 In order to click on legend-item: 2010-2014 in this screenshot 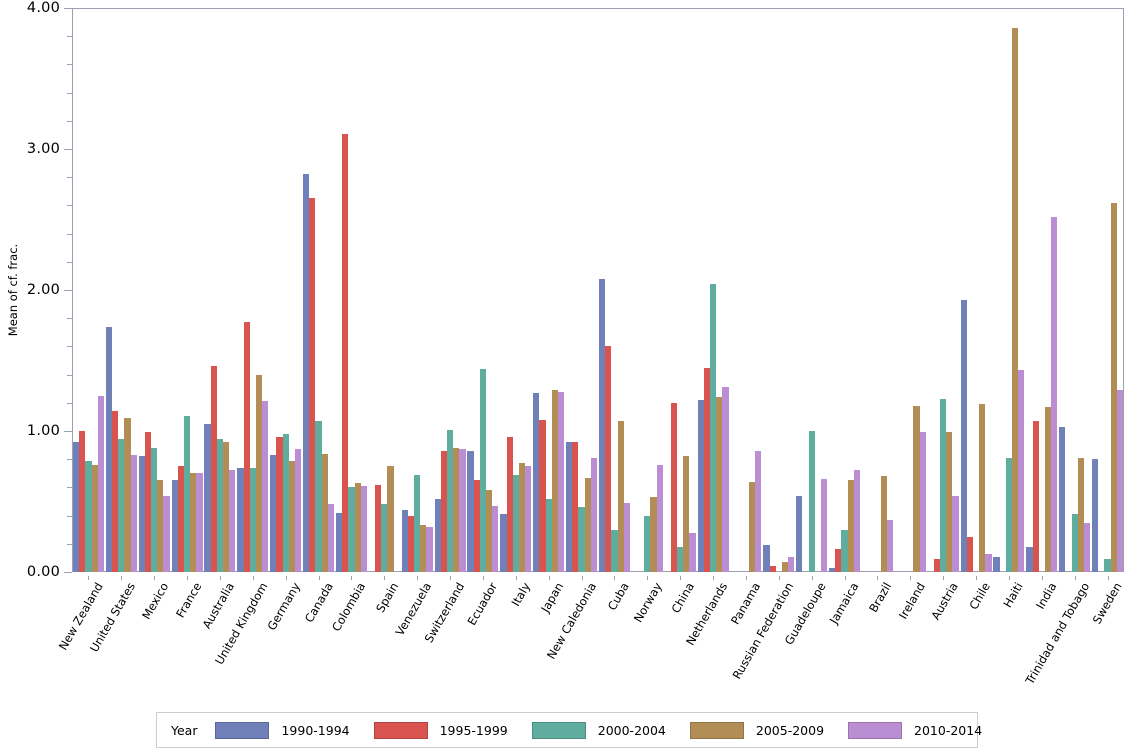, I will do `click(915, 730)`.